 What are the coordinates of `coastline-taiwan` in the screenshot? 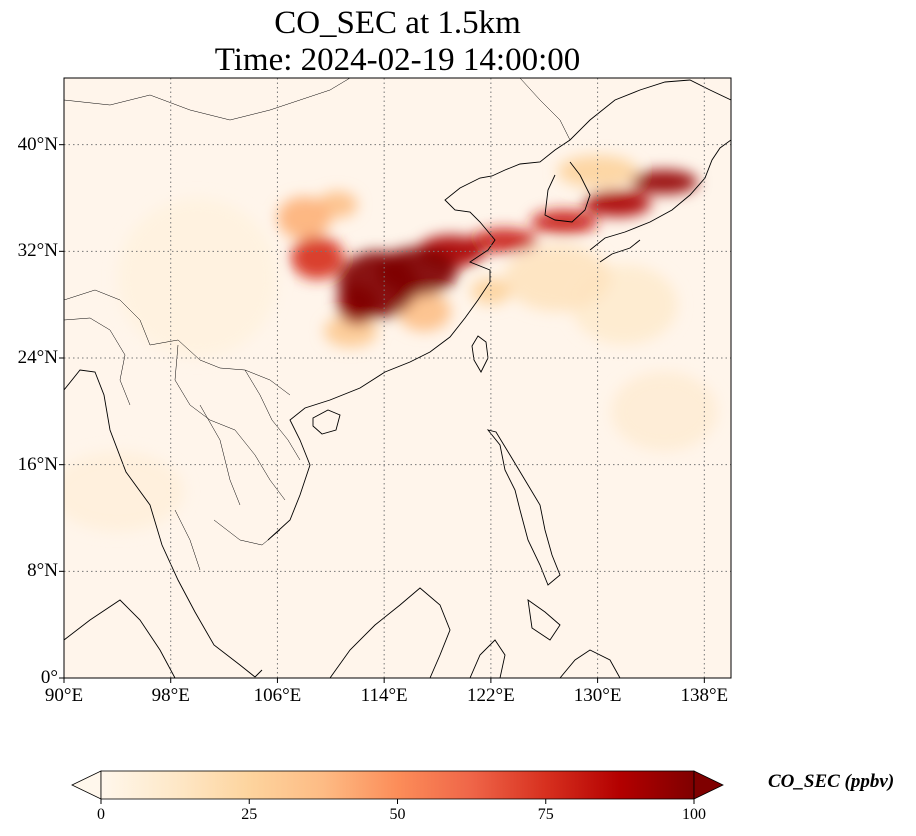 It's located at (480, 354).